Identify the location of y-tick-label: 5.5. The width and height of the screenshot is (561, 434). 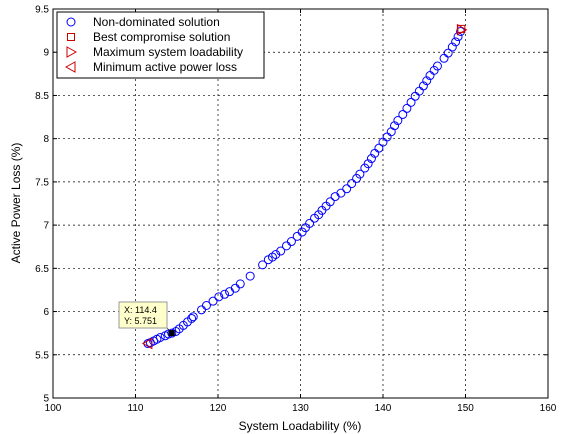
(42, 355).